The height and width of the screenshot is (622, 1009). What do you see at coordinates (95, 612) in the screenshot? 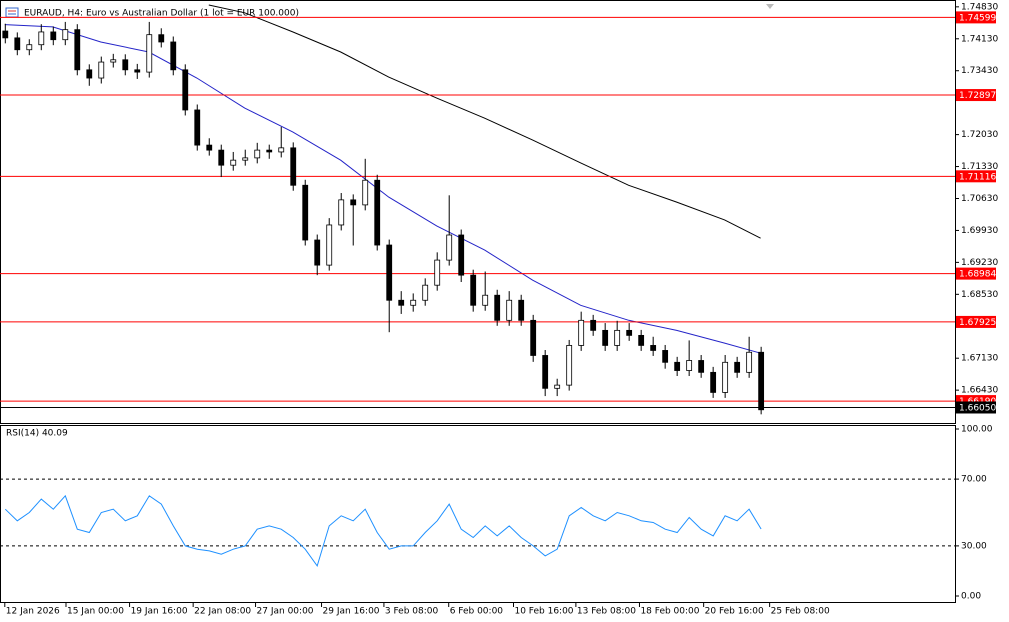
I see `x-tick-label: 15 Jan 00:00` at bounding box center [95, 612].